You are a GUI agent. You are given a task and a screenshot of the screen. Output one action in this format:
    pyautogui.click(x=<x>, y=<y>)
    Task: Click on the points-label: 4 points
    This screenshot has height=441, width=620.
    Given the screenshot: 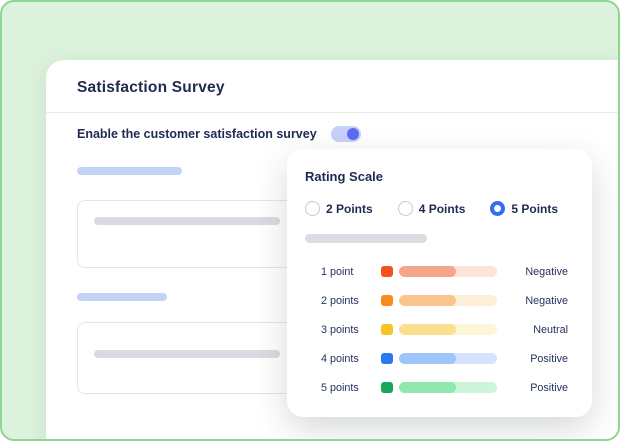 What is the action you would take?
    pyautogui.click(x=340, y=358)
    